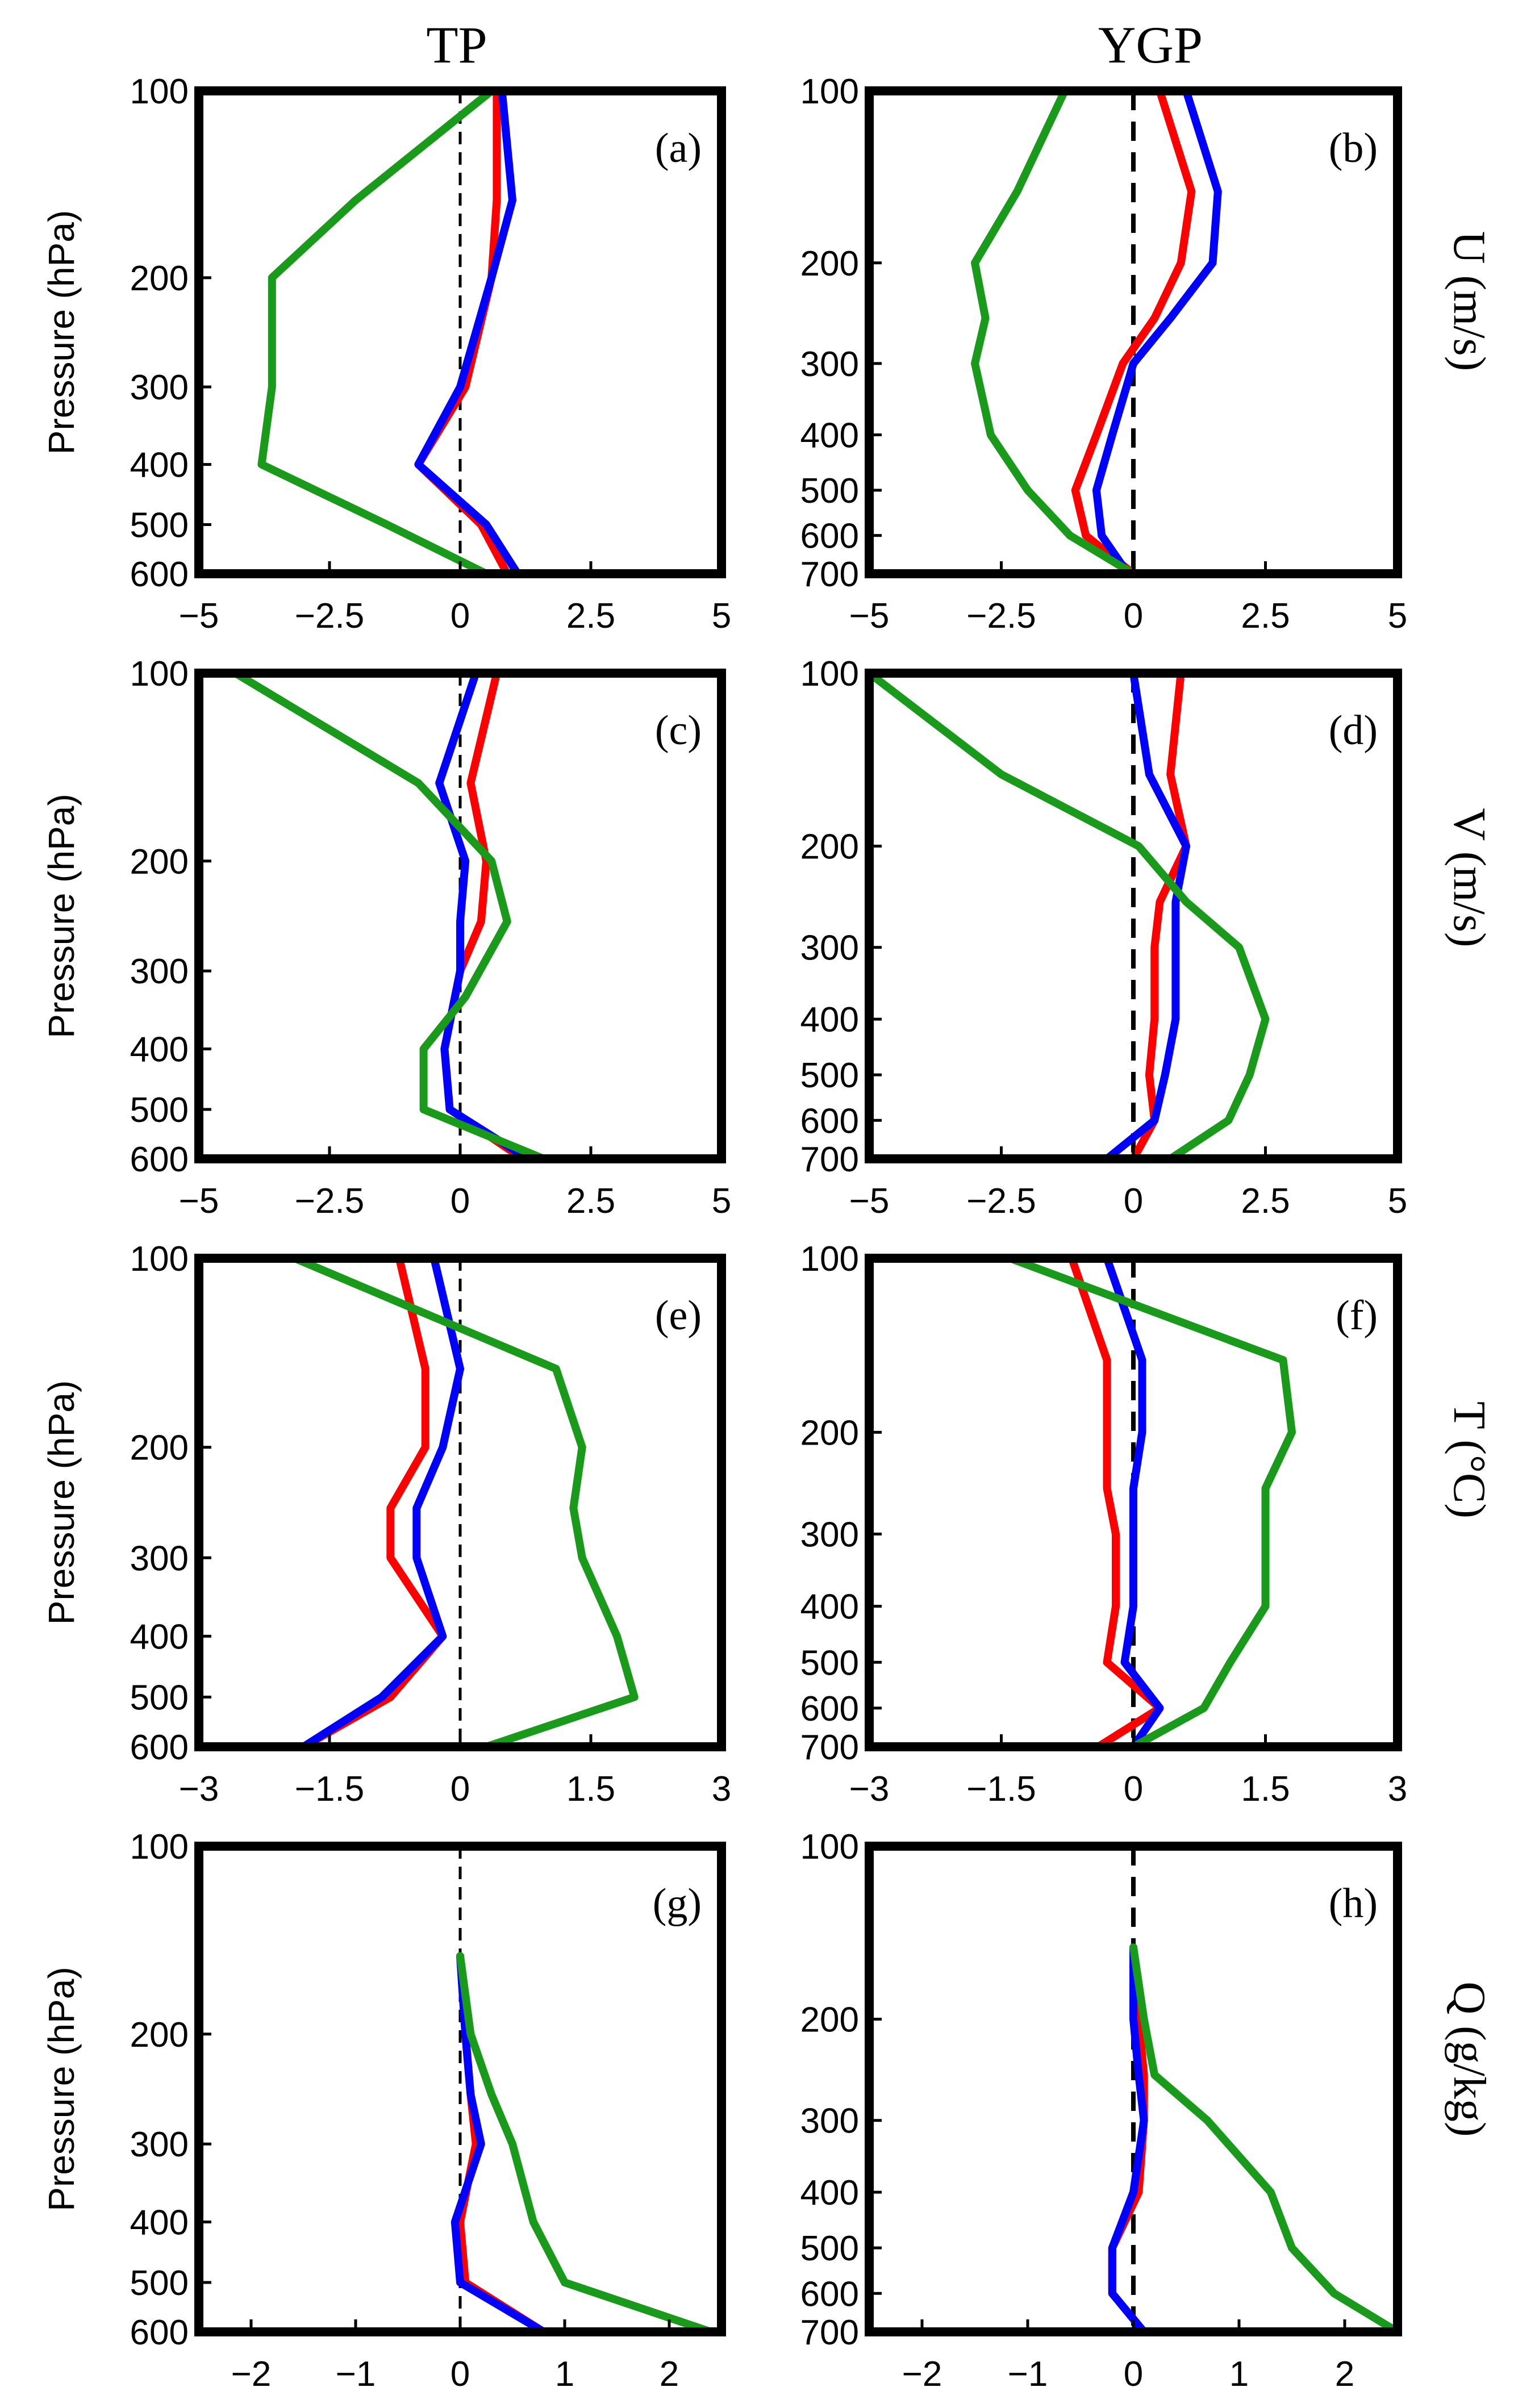 This screenshot has width=1539, height=2408. What do you see at coordinates (1353, 1904) in the screenshot?
I see `panel-label: (h)` at bounding box center [1353, 1904].